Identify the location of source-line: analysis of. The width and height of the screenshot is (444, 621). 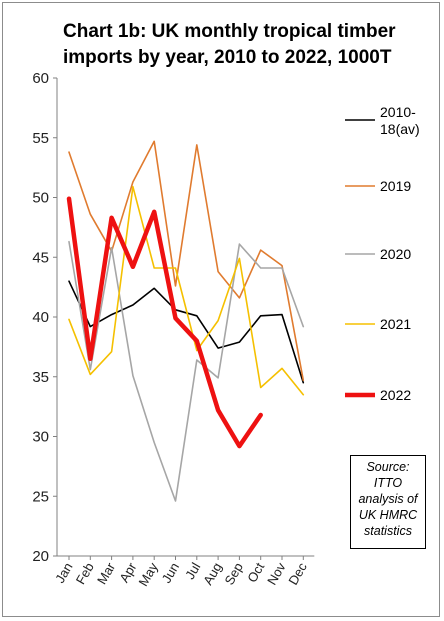
(388, 499).